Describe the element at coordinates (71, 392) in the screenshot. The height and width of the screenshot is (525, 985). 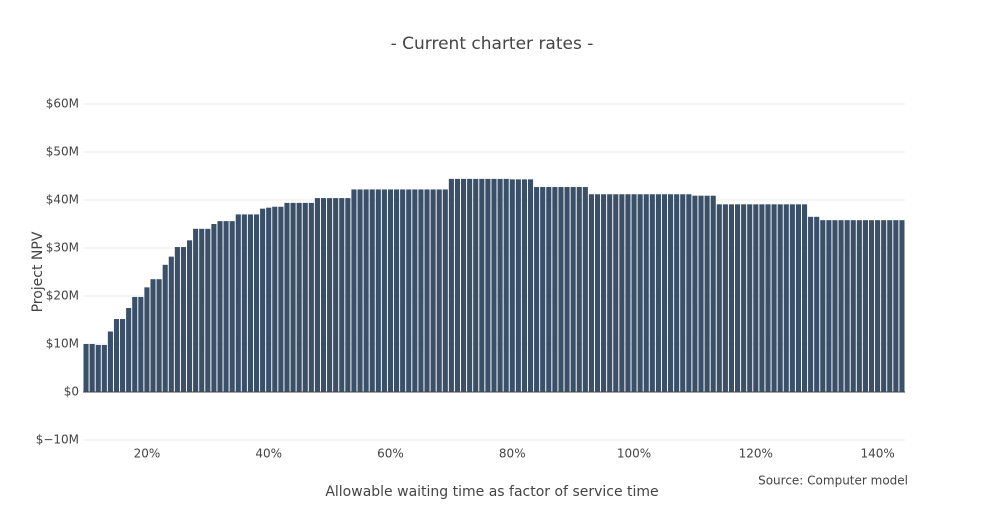
I see `y-tick-label: $0` at that location.